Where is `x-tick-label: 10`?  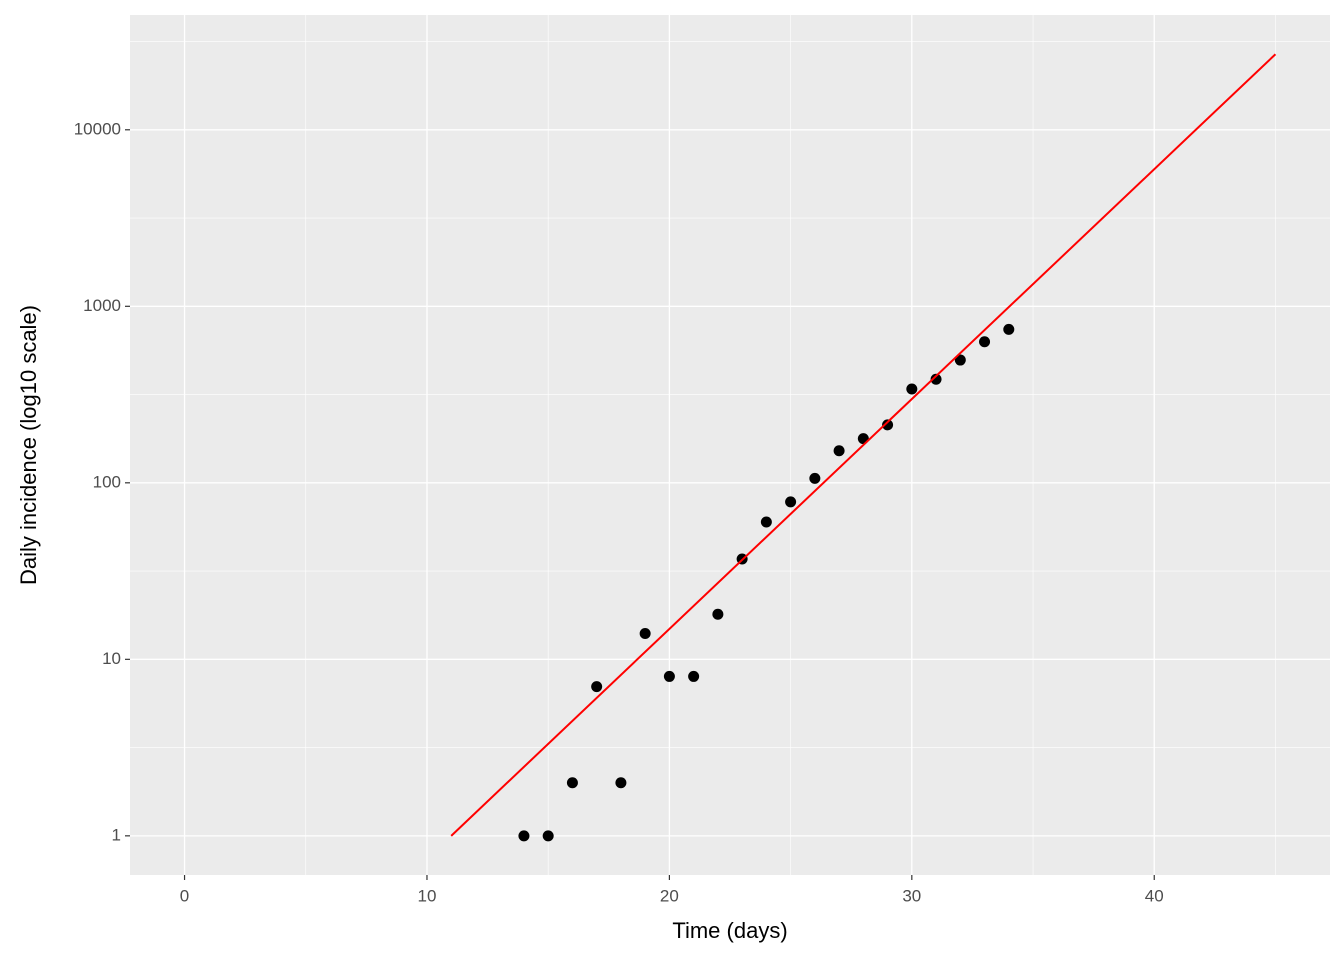 x-tick-label: 10 is located at coordinates (427, 895).